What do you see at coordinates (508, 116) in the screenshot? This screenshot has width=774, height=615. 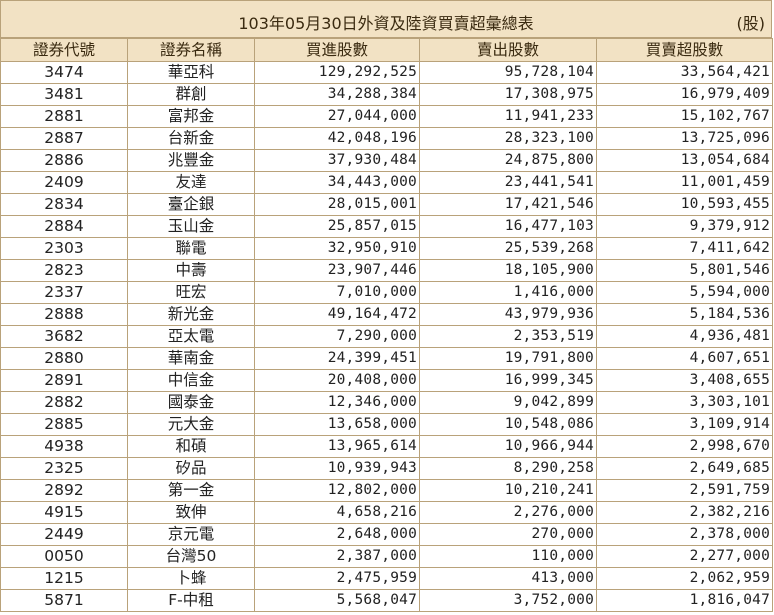 I see `cell-sell-shares: 11,941,233` at bounding box center [508, 116].